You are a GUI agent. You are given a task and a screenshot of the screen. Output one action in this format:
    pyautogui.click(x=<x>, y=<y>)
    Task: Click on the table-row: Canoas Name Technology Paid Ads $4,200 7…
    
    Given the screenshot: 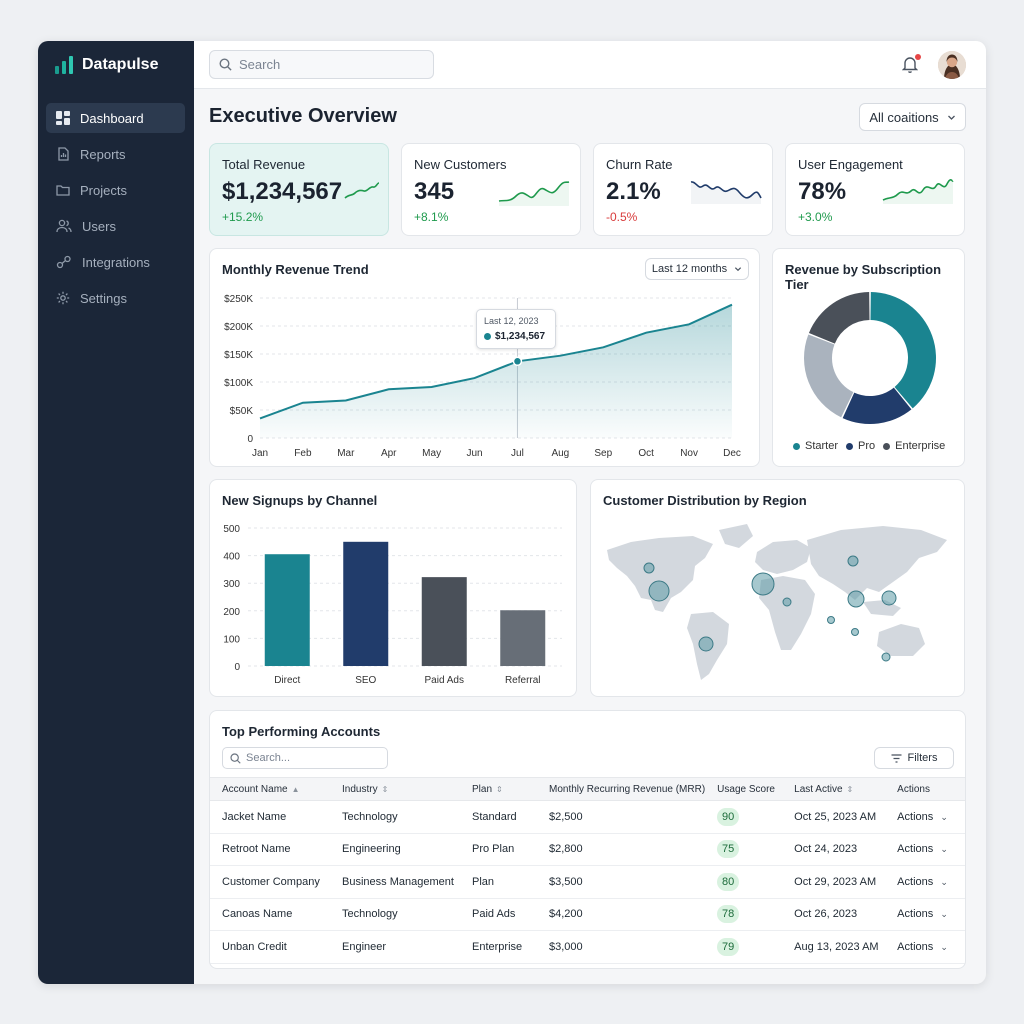 What is the action you would take?
    pyautogui.click(x=587, y=914)
    